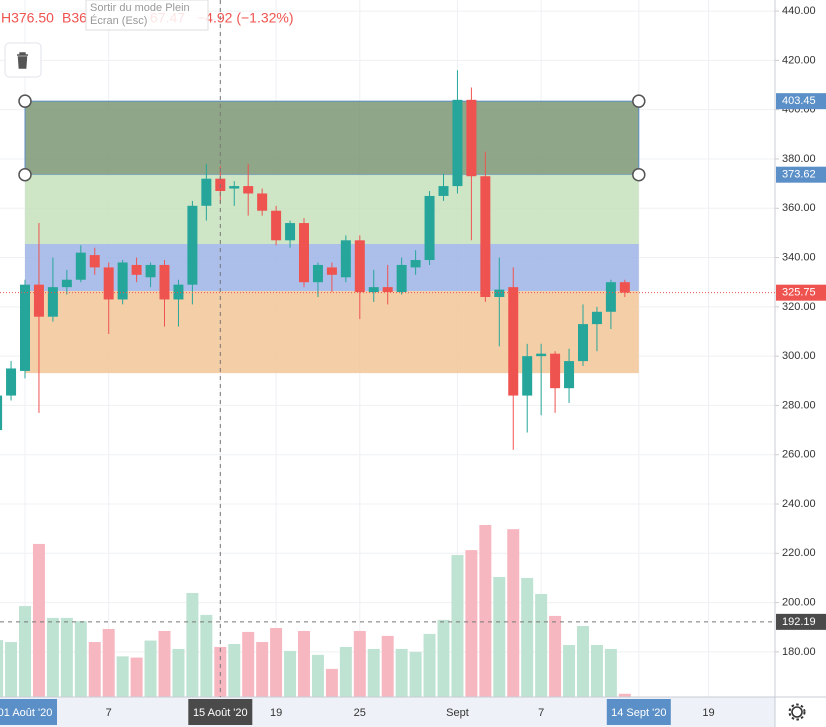 The height and width of the screenshot is (727, 826). What do you see at coordinates (799, 553) in the screenshot?
I see `y-tick-label: 220.00` at bounding box center [799, 553].